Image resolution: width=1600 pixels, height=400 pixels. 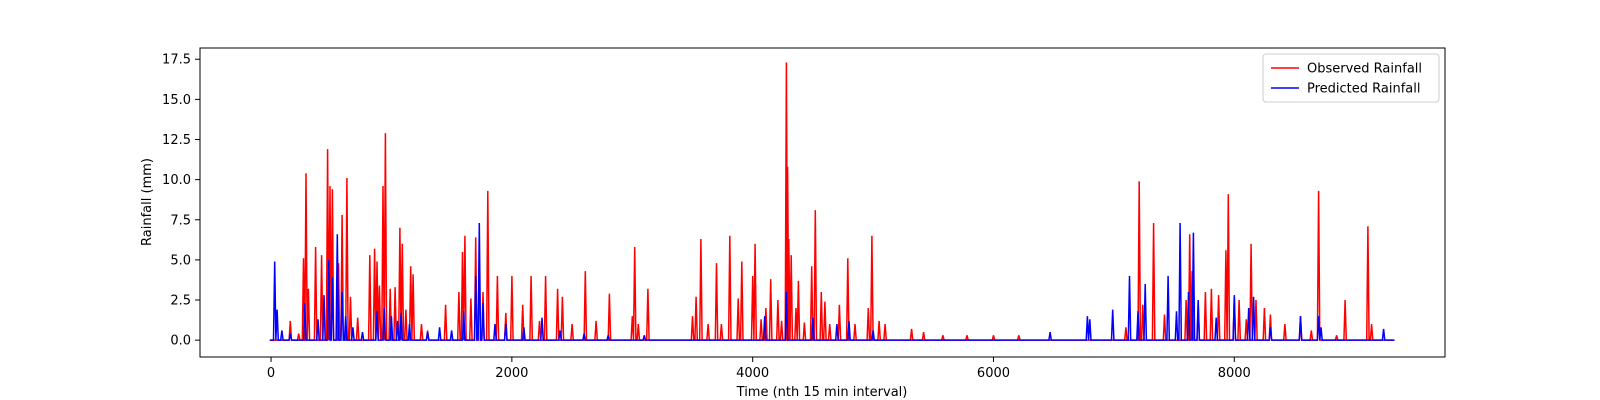 I want to click on x-tick-label: 8000, so click(x=1234, y=373).